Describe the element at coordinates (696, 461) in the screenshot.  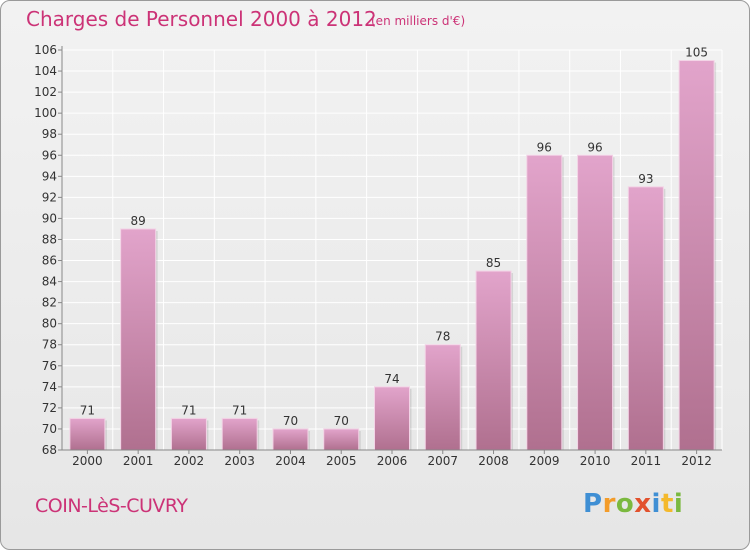
I see `x-tick-label: 2012` at that location.